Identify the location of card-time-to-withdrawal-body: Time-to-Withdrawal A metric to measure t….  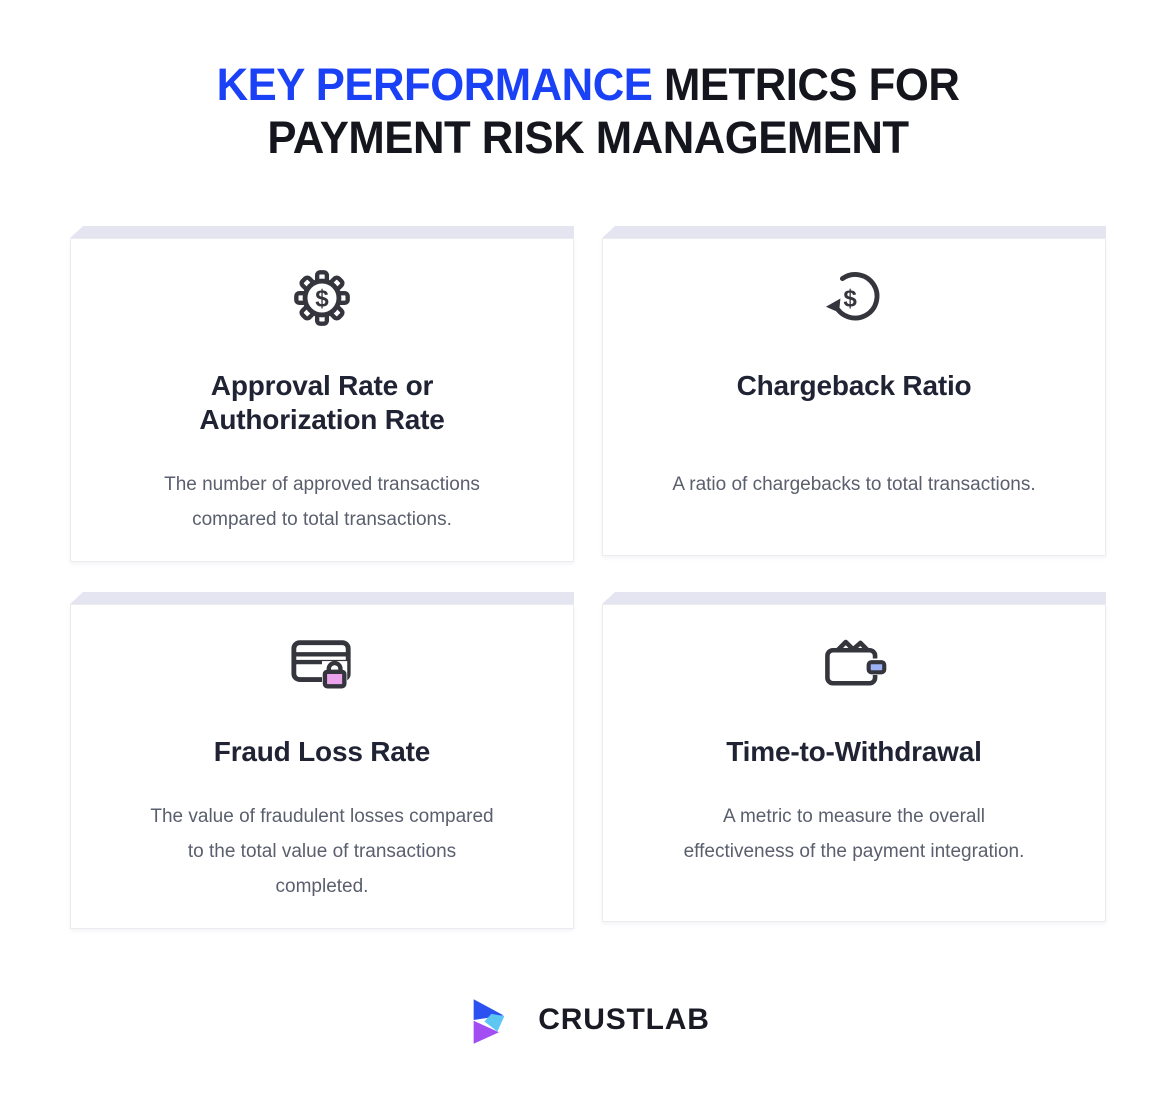
(854, 763).